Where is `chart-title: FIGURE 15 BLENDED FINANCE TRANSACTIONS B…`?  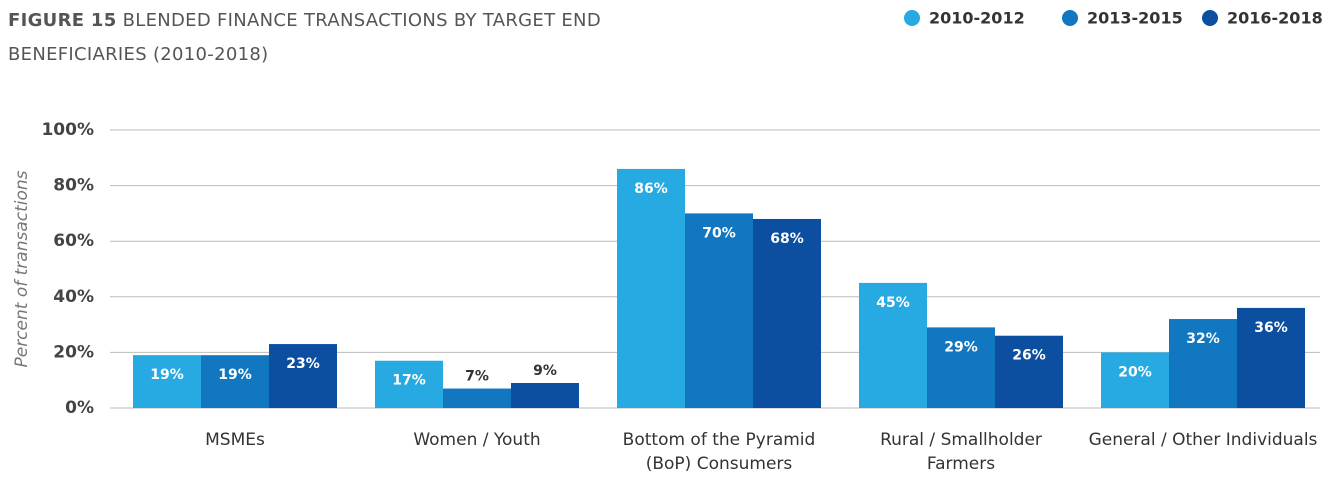
chart-title: FIGURE 15 BLENDED FINANCE TRANSACTIONS B… is located at coordinates (338, 38).